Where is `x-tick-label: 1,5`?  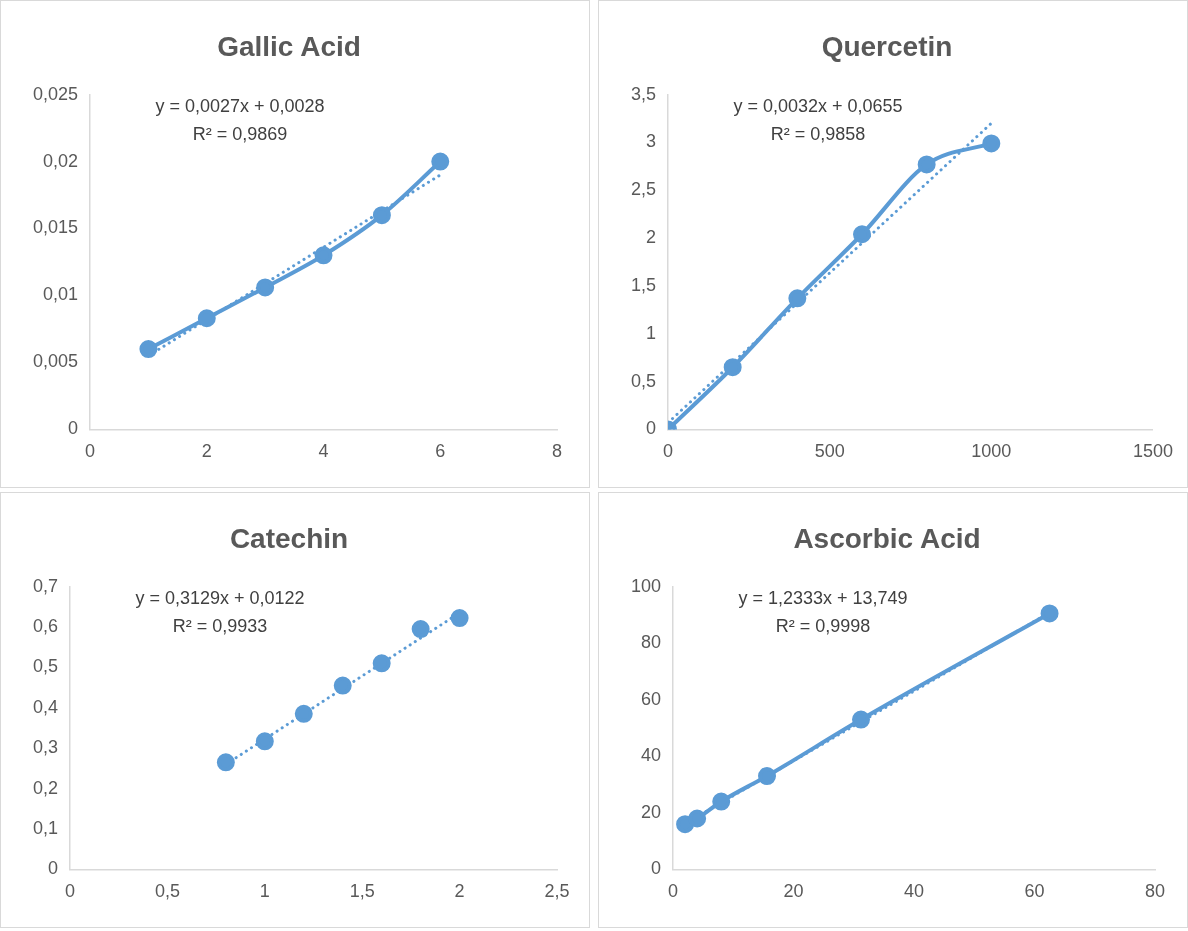
x-tick-label: 1,5 is located at coordinates (362, 891).